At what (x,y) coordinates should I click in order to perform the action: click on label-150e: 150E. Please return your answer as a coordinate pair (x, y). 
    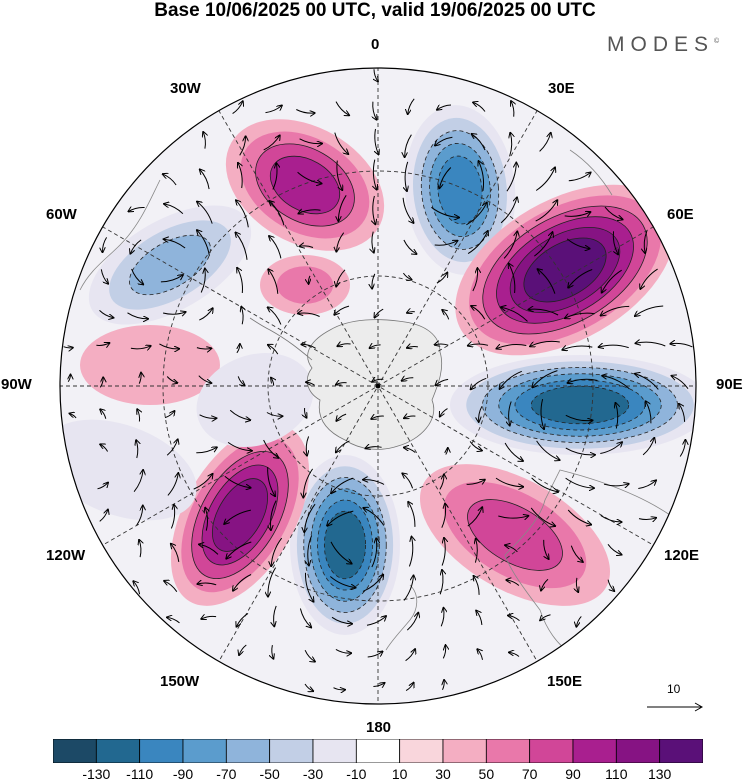
    Looking at the image, I should click on (565, 681).